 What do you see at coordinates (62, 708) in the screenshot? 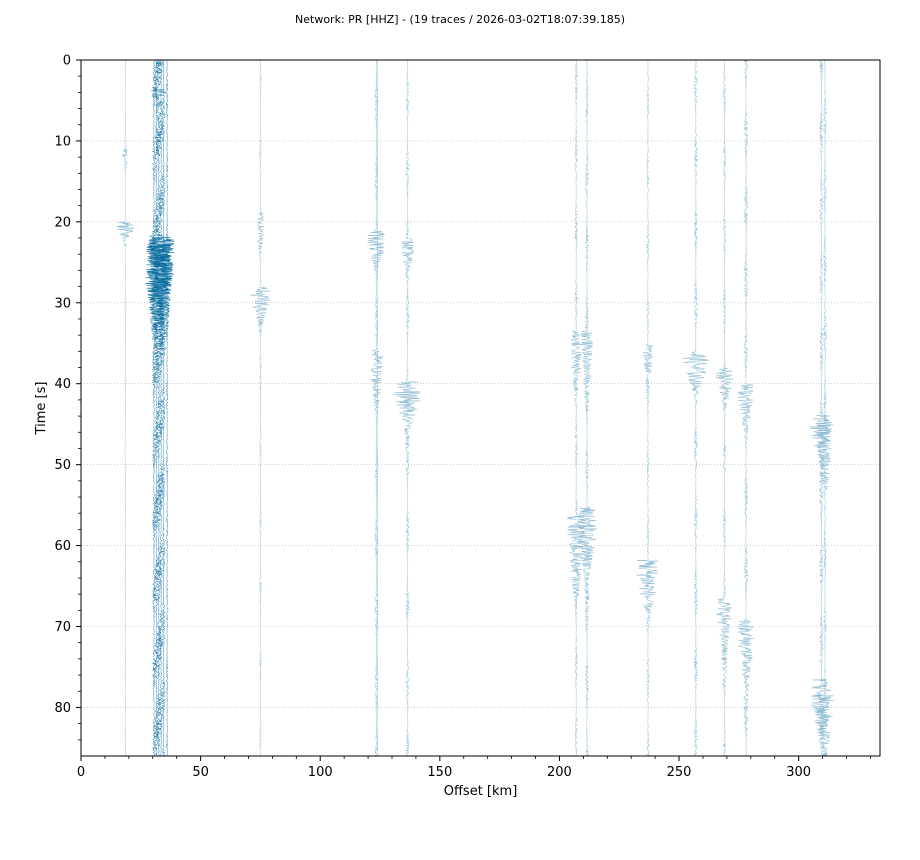
I see `y-tick-label: 80` at bounding box center [62, 708].